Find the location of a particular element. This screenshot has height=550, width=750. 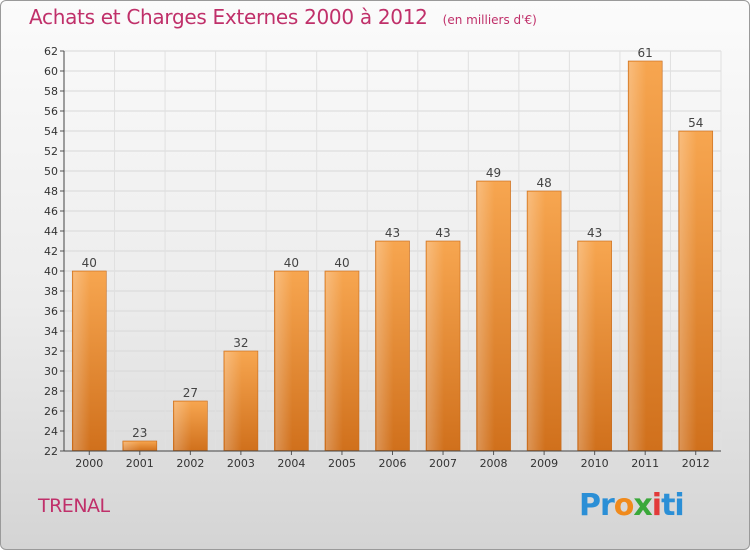

x-tick-label: 2006 is located at coordinates (393, 463).